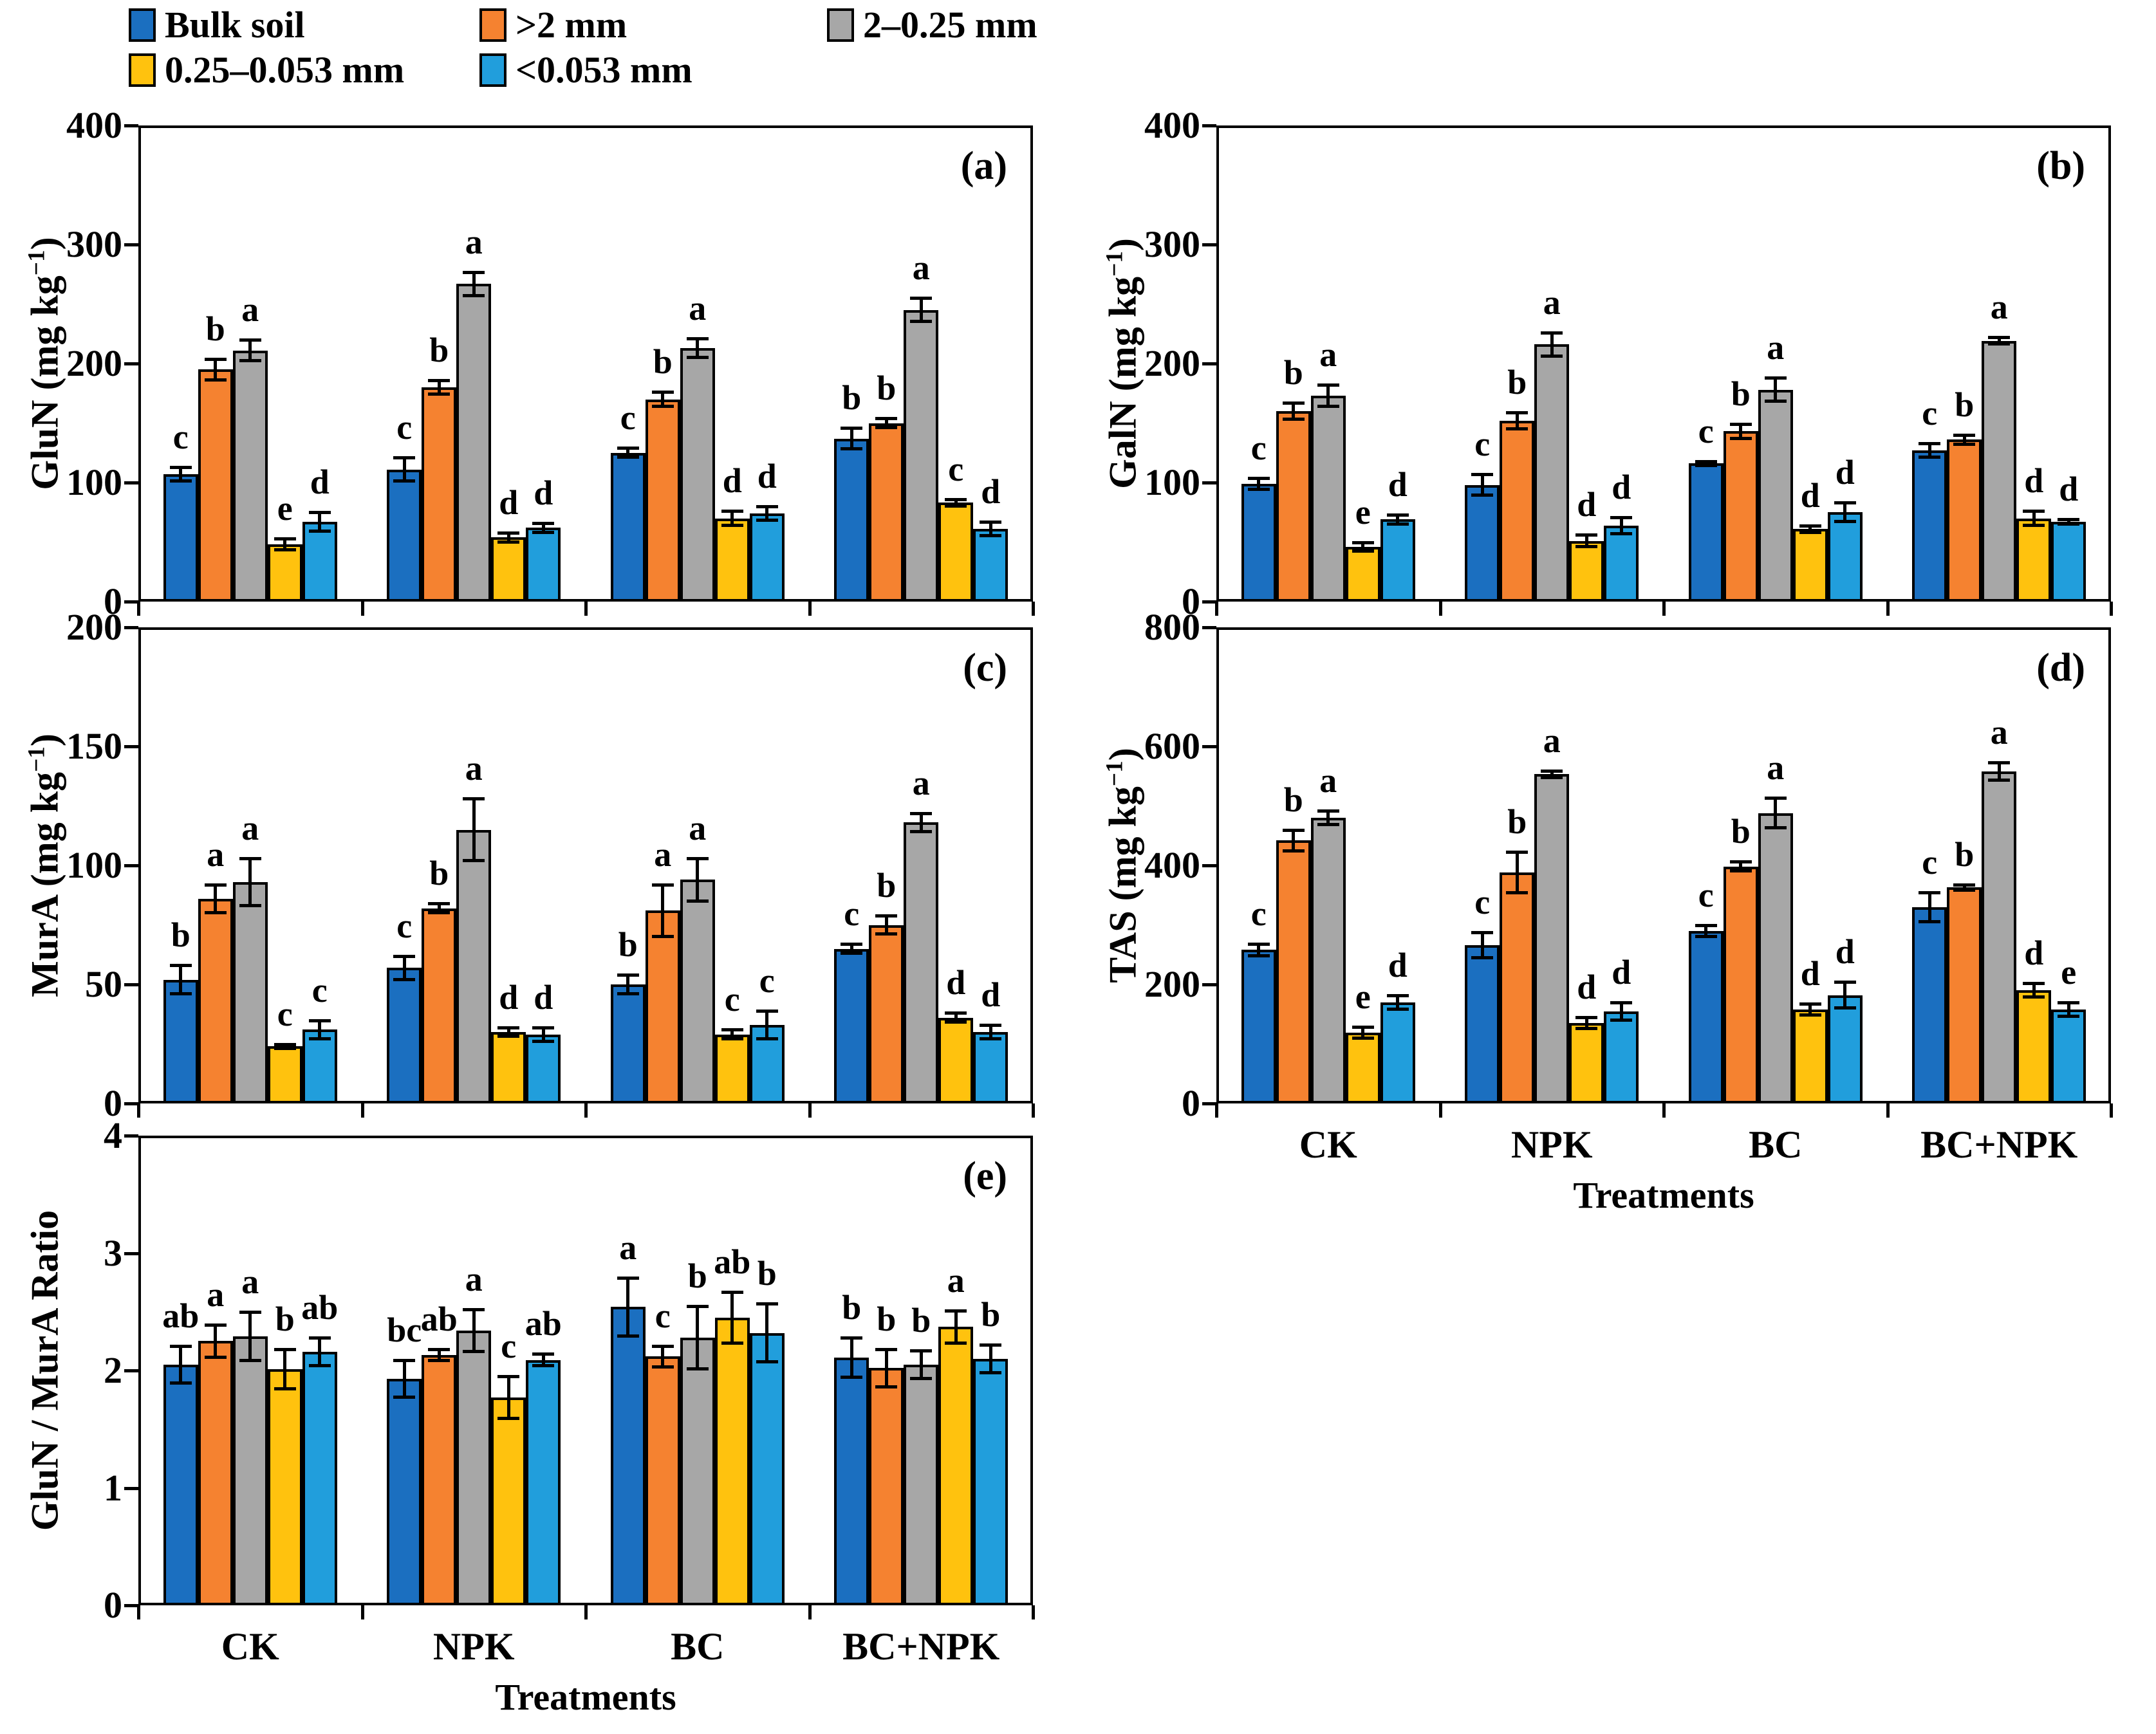 The width and height of the screenshot is (2156, 1734). Describe the element at coordinates (1328, 1144) in the screenshot. I see `x-category-label: CK` at that location.